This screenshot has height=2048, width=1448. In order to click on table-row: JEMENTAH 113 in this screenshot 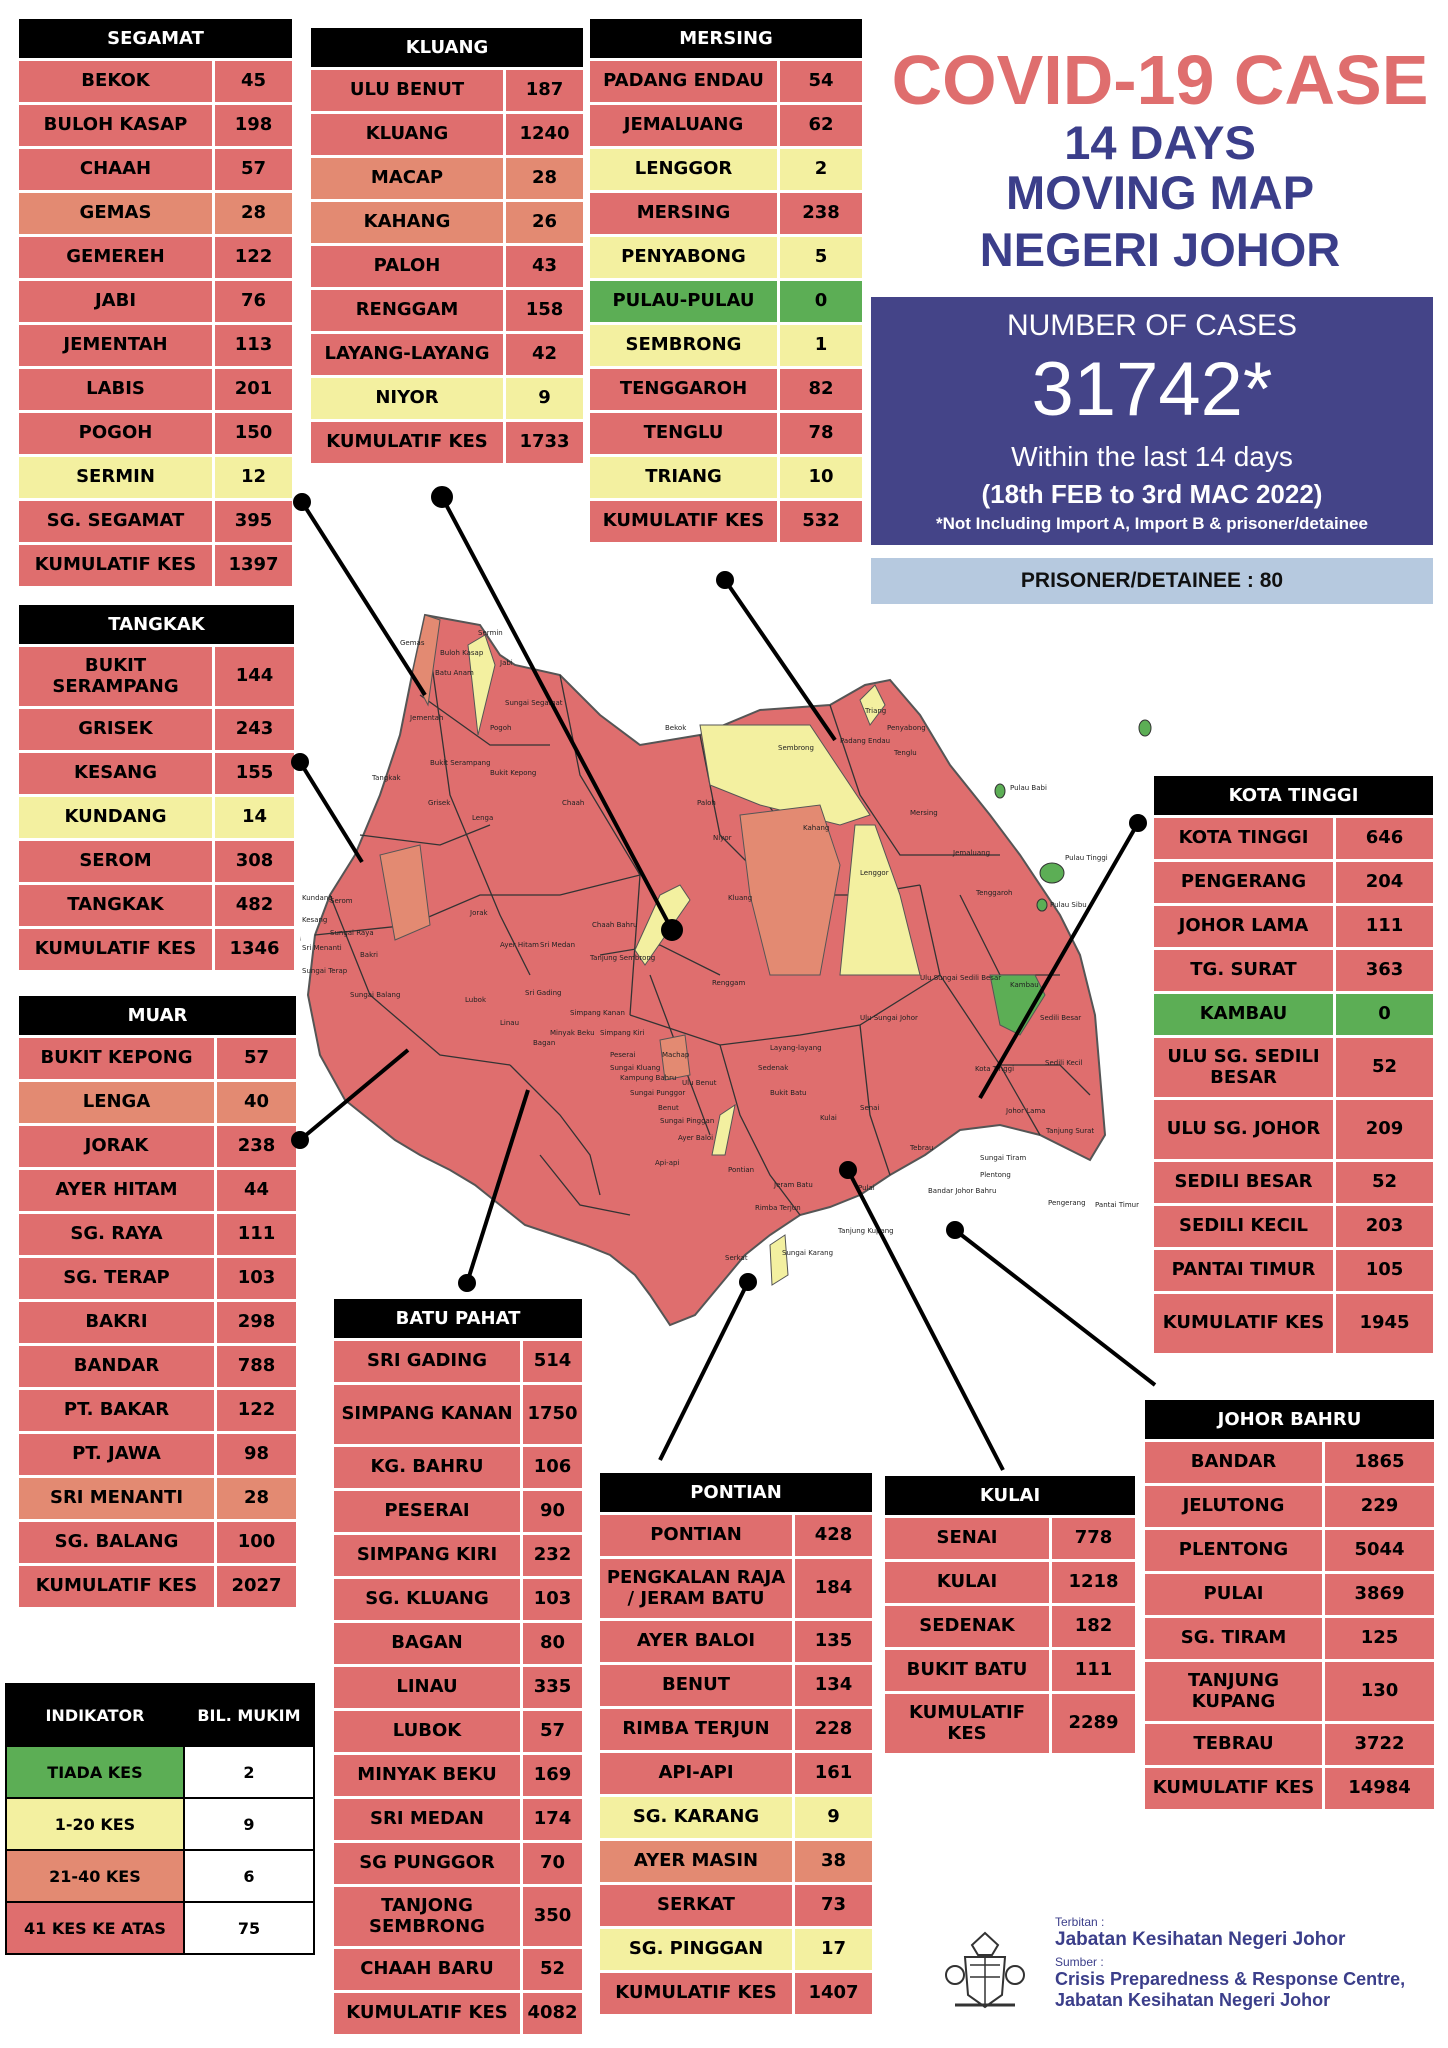, I will do `click(156, 345)`.